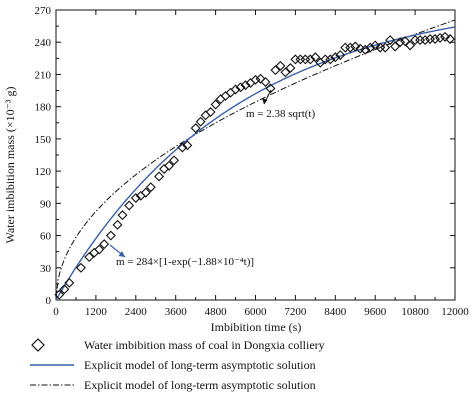 Image resolution: width=474 pixels, height=420 pixels. Describe the element at coordinates (49, 301) in the screenshot. I see `y-tick-label: 0` at that location.